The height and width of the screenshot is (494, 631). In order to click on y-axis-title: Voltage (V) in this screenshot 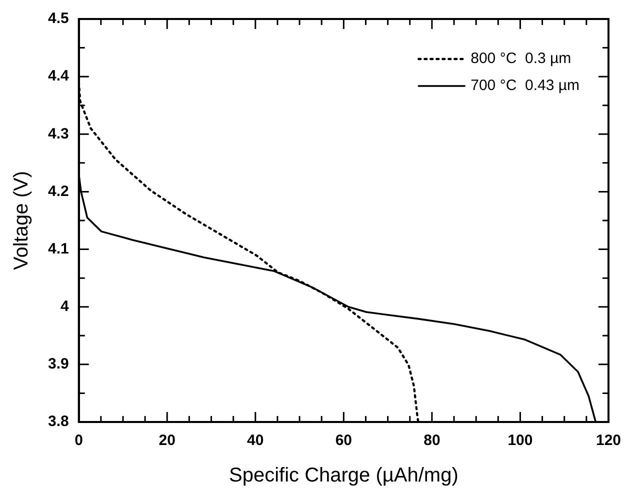, I will do `click(21, 220)`.